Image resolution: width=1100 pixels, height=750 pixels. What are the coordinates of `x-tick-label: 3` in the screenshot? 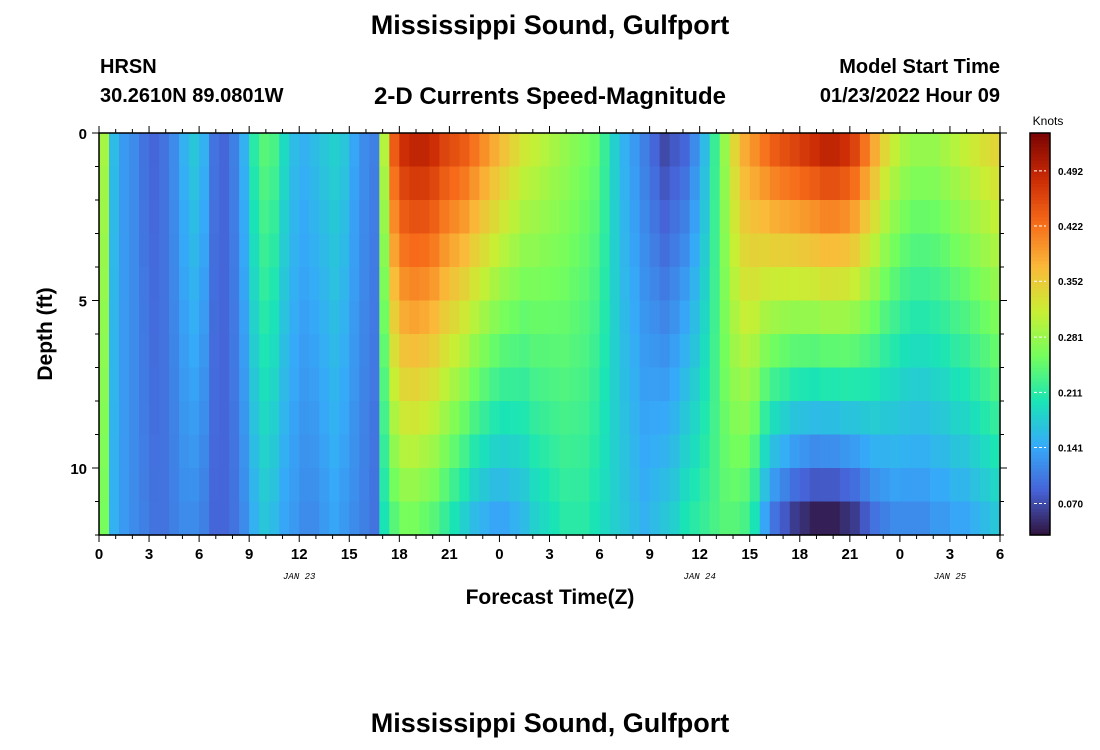 It's located at (950, 554).